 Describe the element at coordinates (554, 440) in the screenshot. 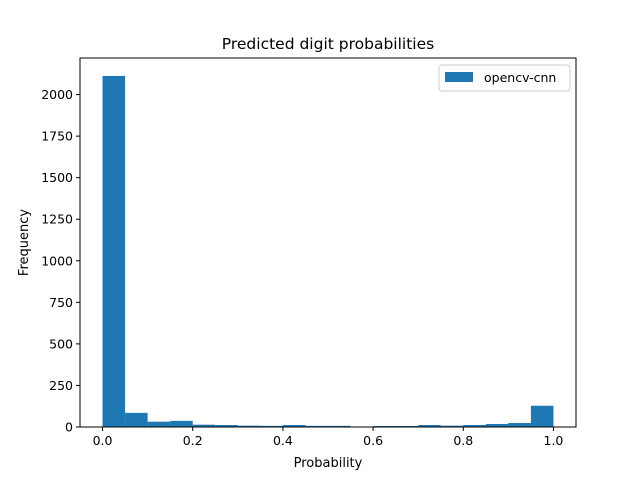

I see `x-tick-label: 1.0` at that location.